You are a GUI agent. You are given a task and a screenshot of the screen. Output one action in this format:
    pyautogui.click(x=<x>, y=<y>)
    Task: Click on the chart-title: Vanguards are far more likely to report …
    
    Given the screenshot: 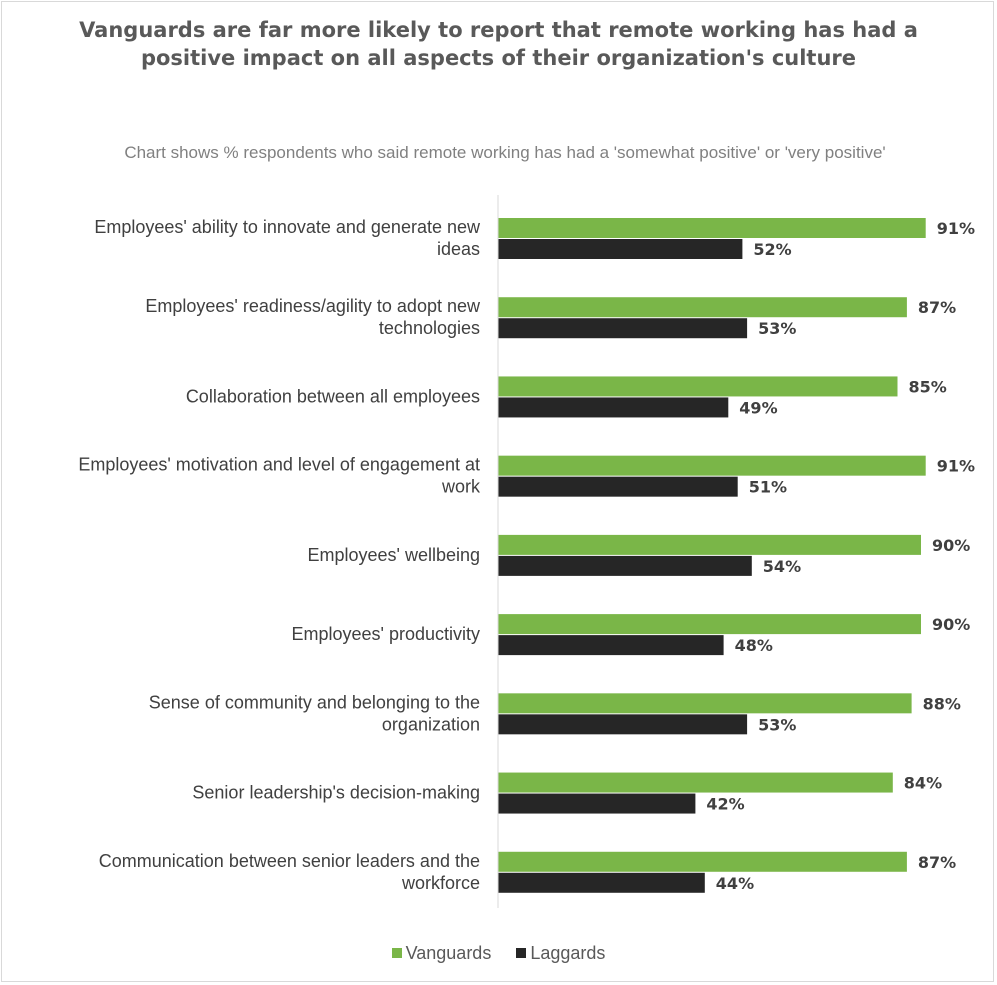 What is the action you would take?
    pyautogui.click(x=498, y=44)
    